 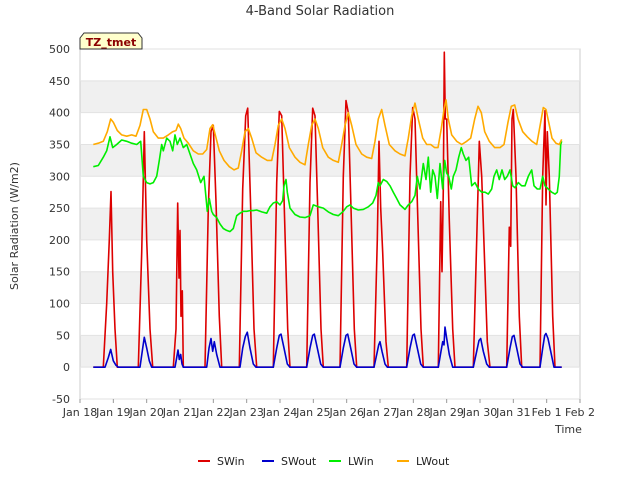 What do you see at coordinates (59, 208) in the screenshot?
I see `y-tick-label: 250` at bounding box center [59, 208].